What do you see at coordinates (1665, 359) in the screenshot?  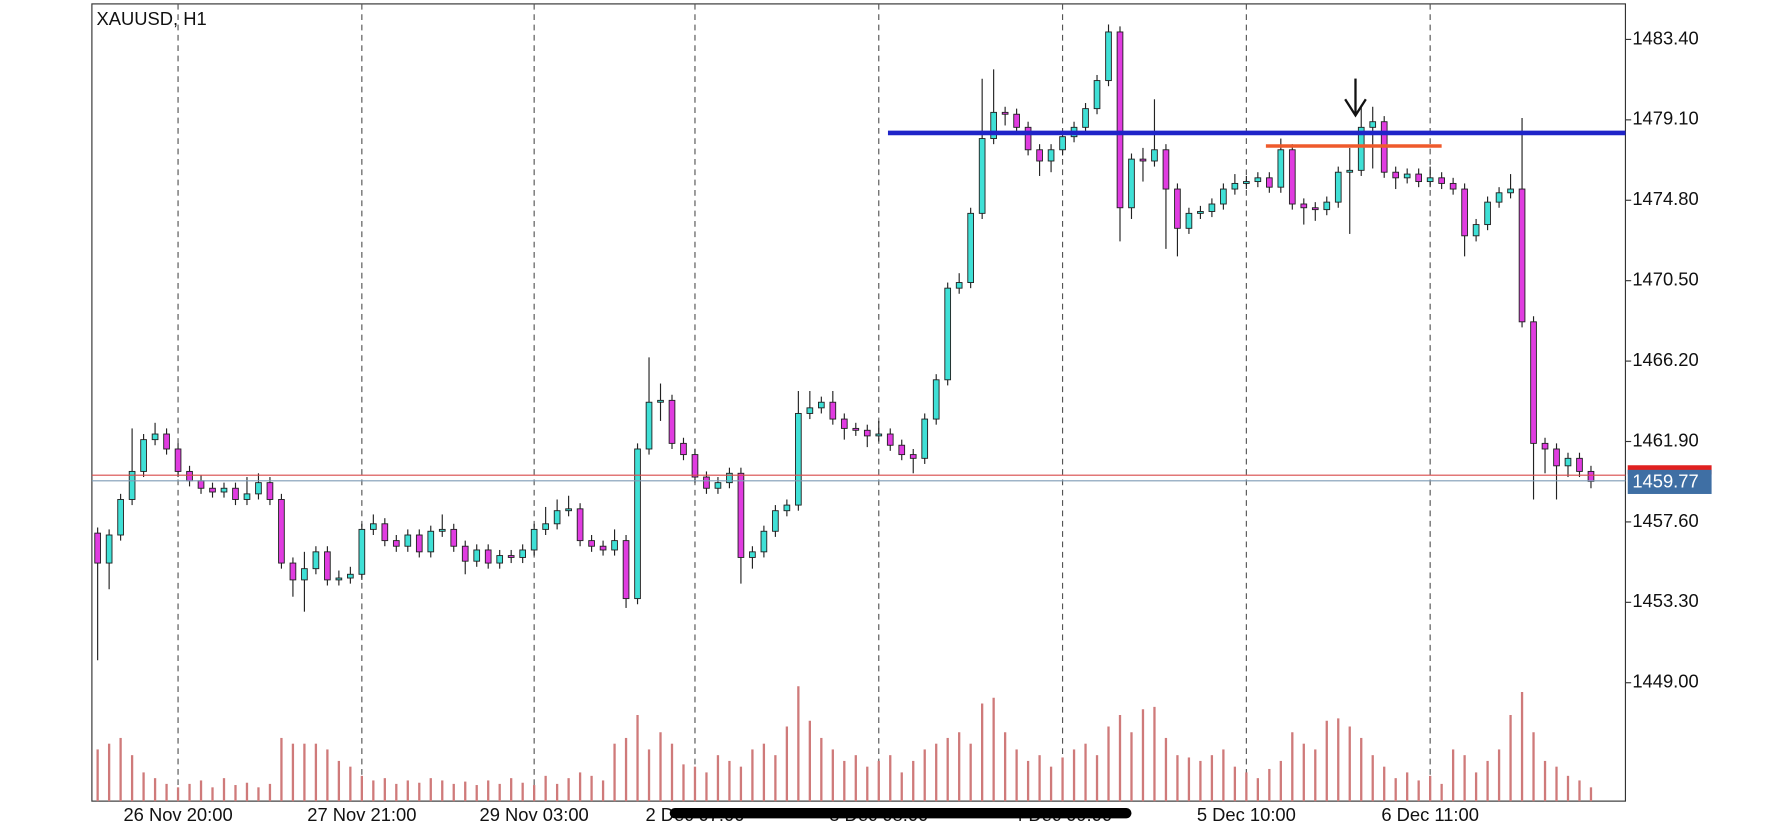 I see `y-tick-label: 1466.20` at bounding box center [1665, 359].